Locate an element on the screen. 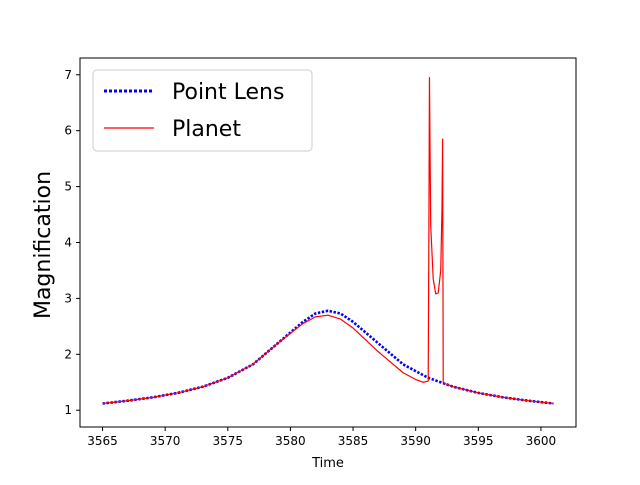  x-tick-label: 3595 is located at coordinates (478, 441).